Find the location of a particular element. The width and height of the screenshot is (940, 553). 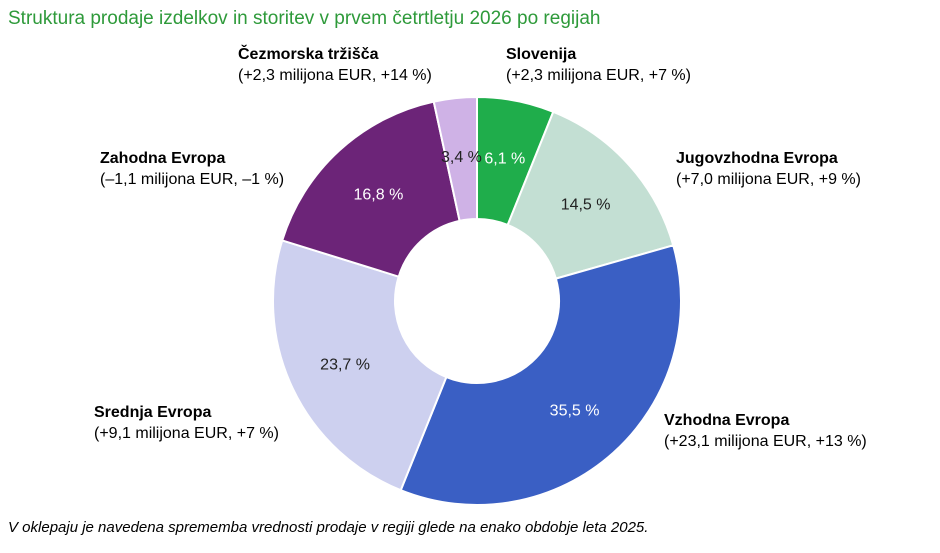

slice-value-label-0: 6,1 % is located at coordinates (504, 159).